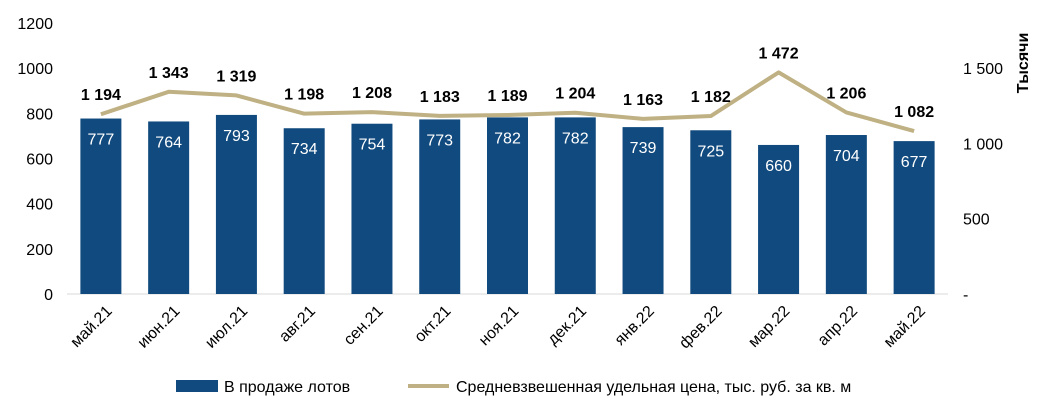  What do you see at coordinates (226, 327) in the screenshot?
I see `x-tick-label: июл.21` at bounding box center [226, 327].